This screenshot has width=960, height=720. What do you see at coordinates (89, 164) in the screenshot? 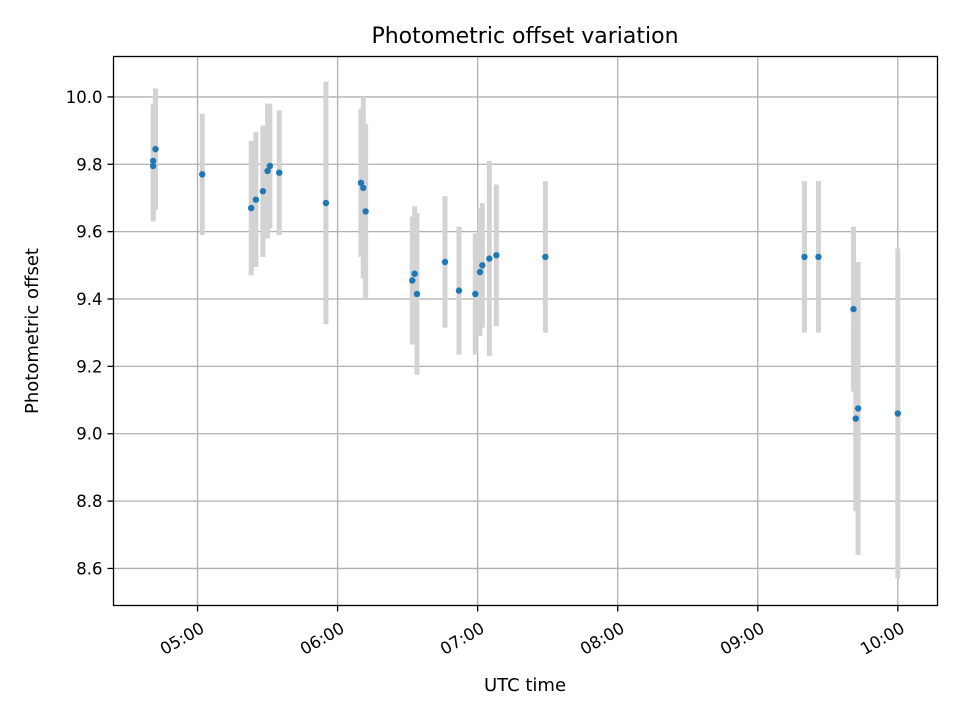
I see `y-tick-label: 9.8` at bounding box center [89, 164].